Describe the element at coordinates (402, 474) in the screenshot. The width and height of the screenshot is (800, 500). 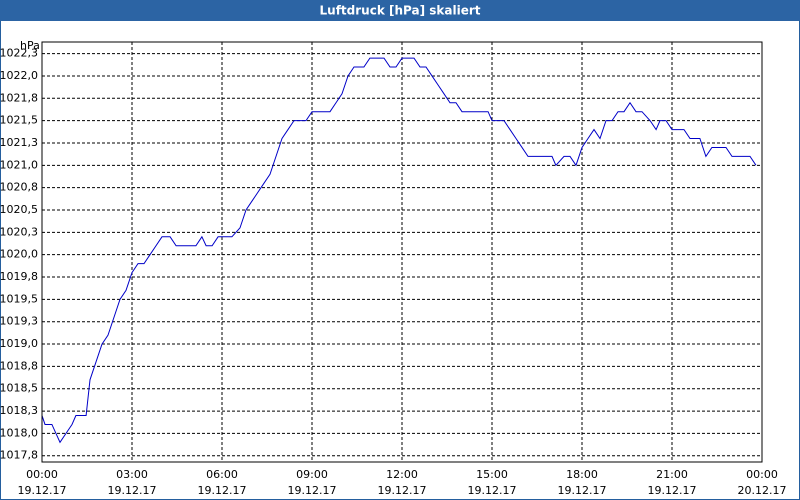
I see `x-tick-label: 12:00` at that location.